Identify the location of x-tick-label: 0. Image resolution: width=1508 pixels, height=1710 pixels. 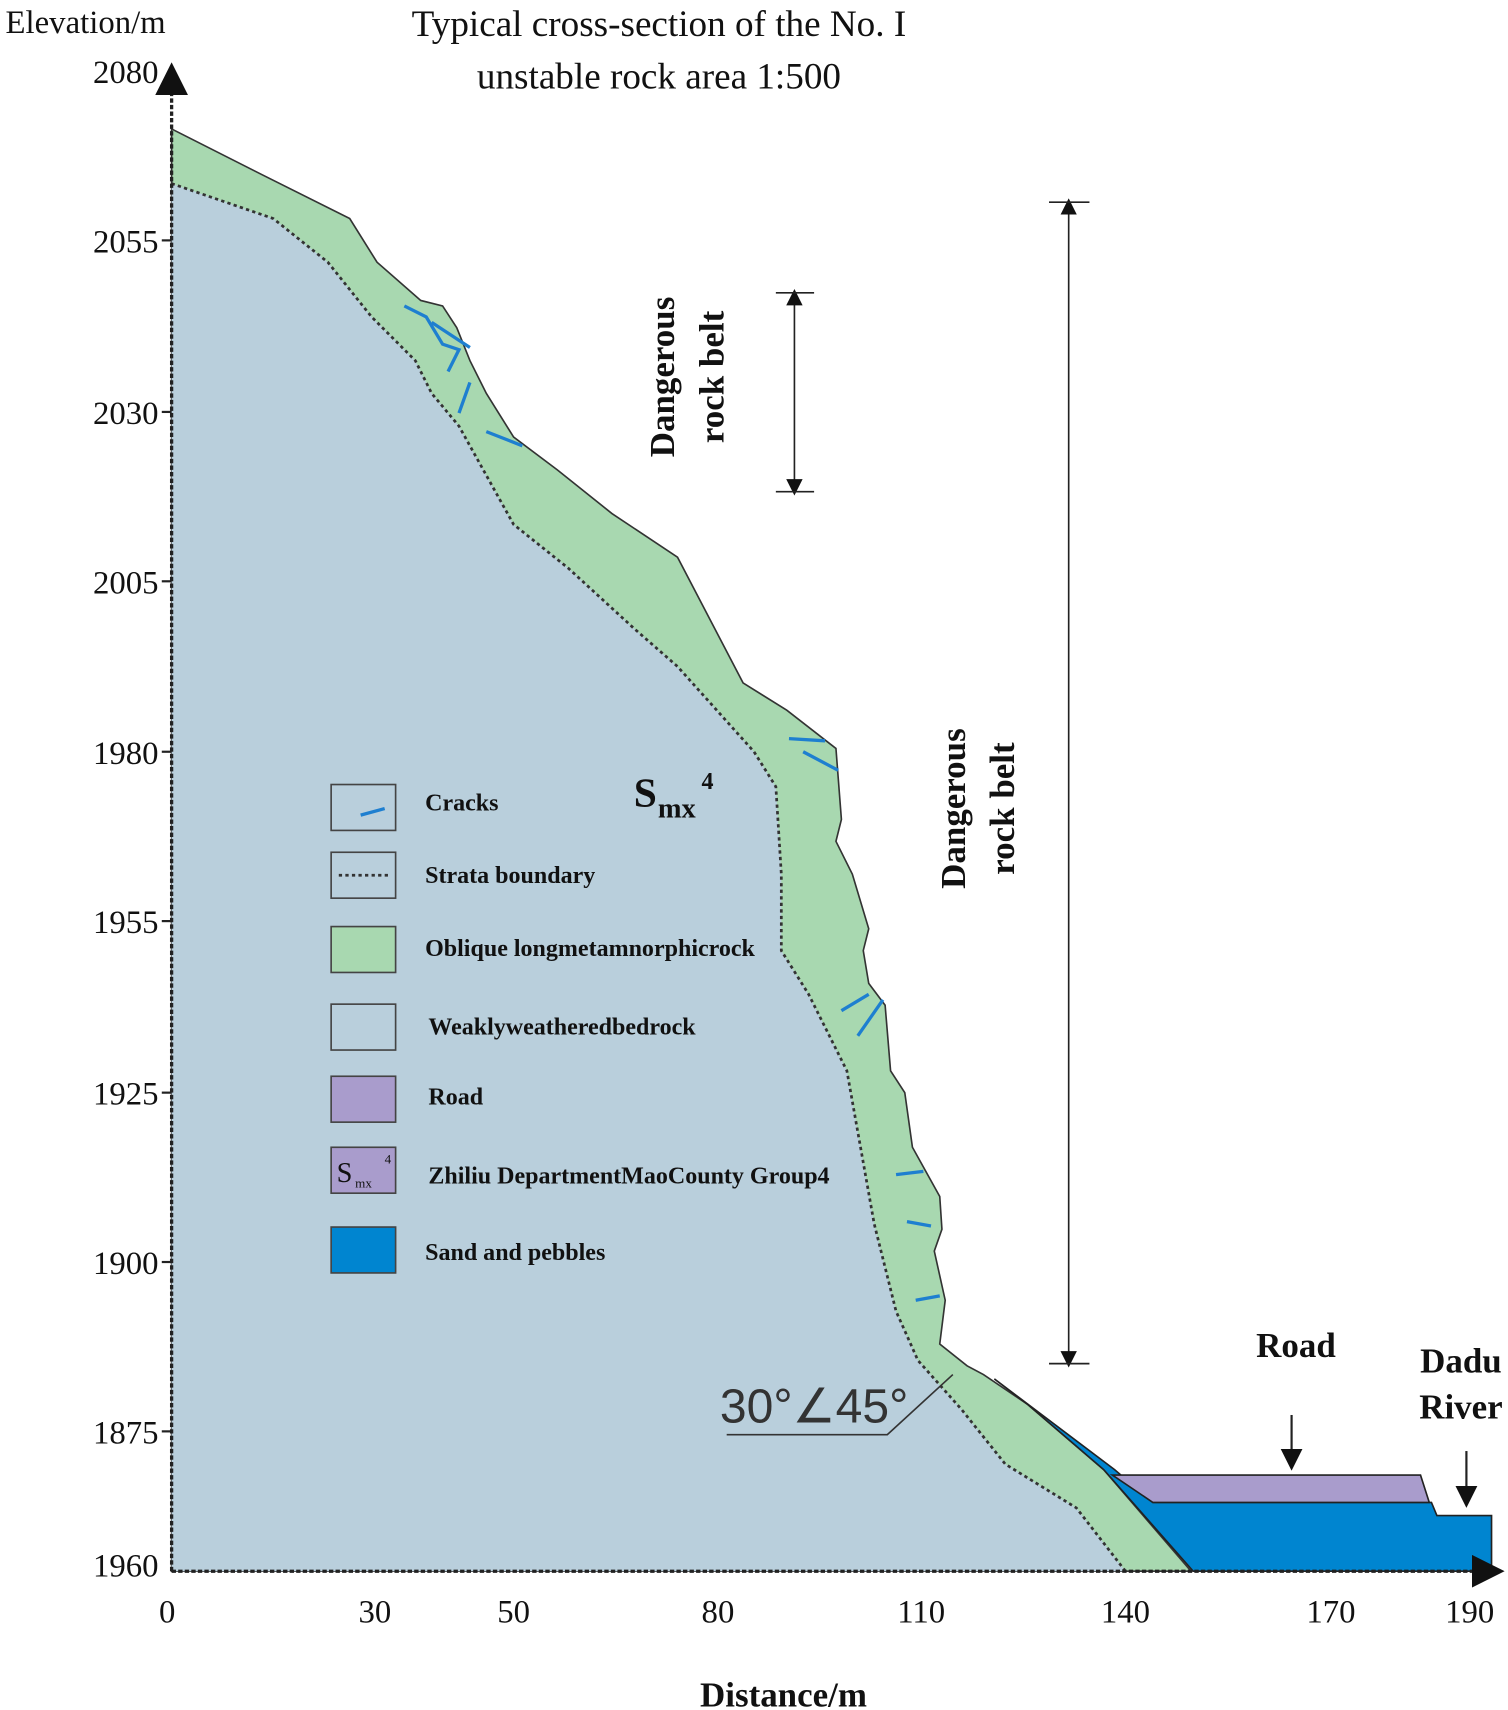
(167, 1613).